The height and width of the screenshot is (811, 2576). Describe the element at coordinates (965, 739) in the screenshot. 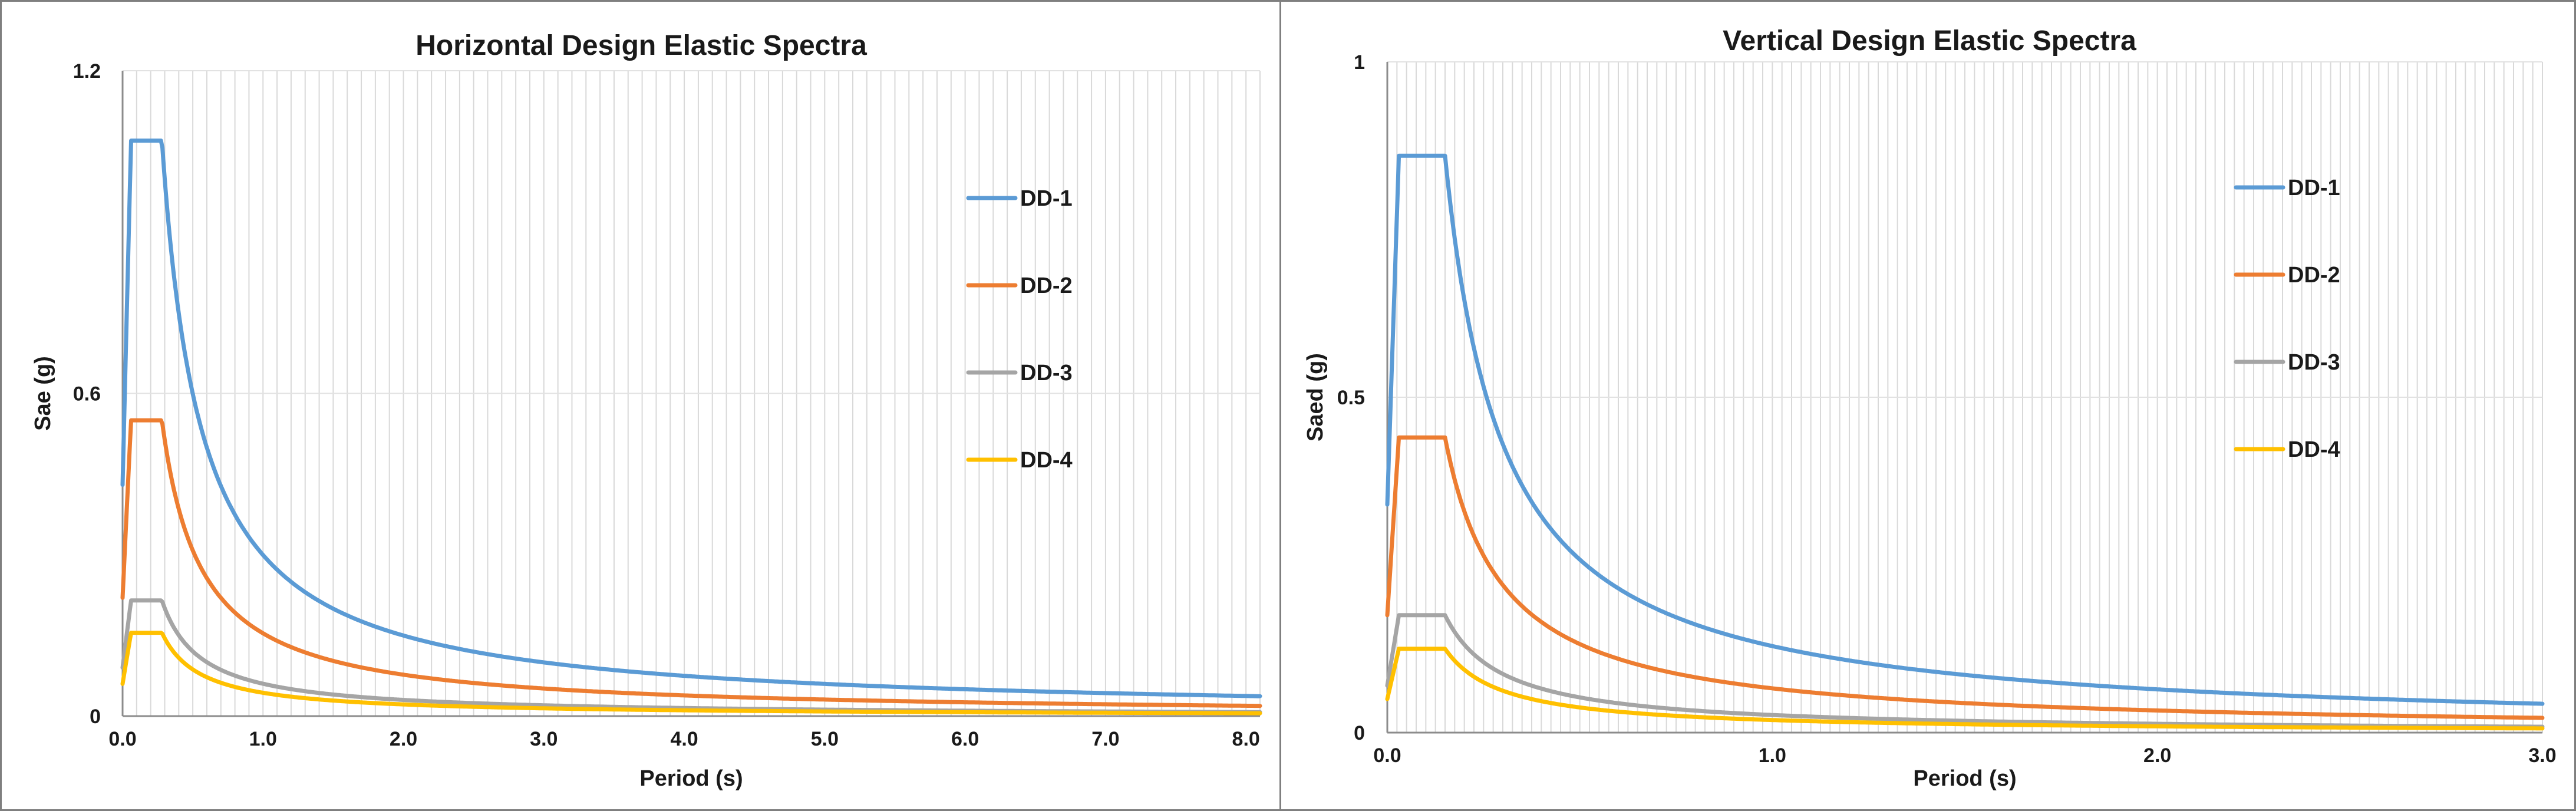

I see `x-tick-label: 6.0` at that location.